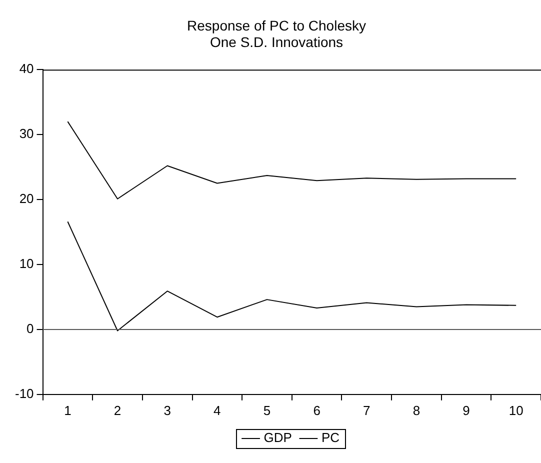  What do you see at coordinates (26, 68) in the screenshot?
I see `y-tick-label: 40` at bounding box center [26, 68].